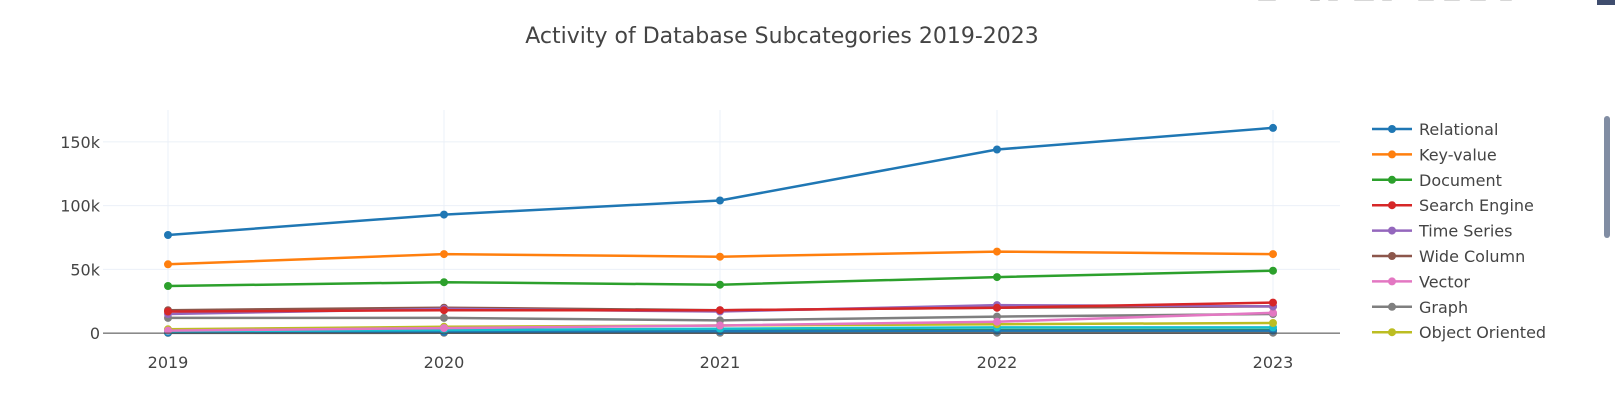  I want to click on lasso-icon, so click(1387, 0).